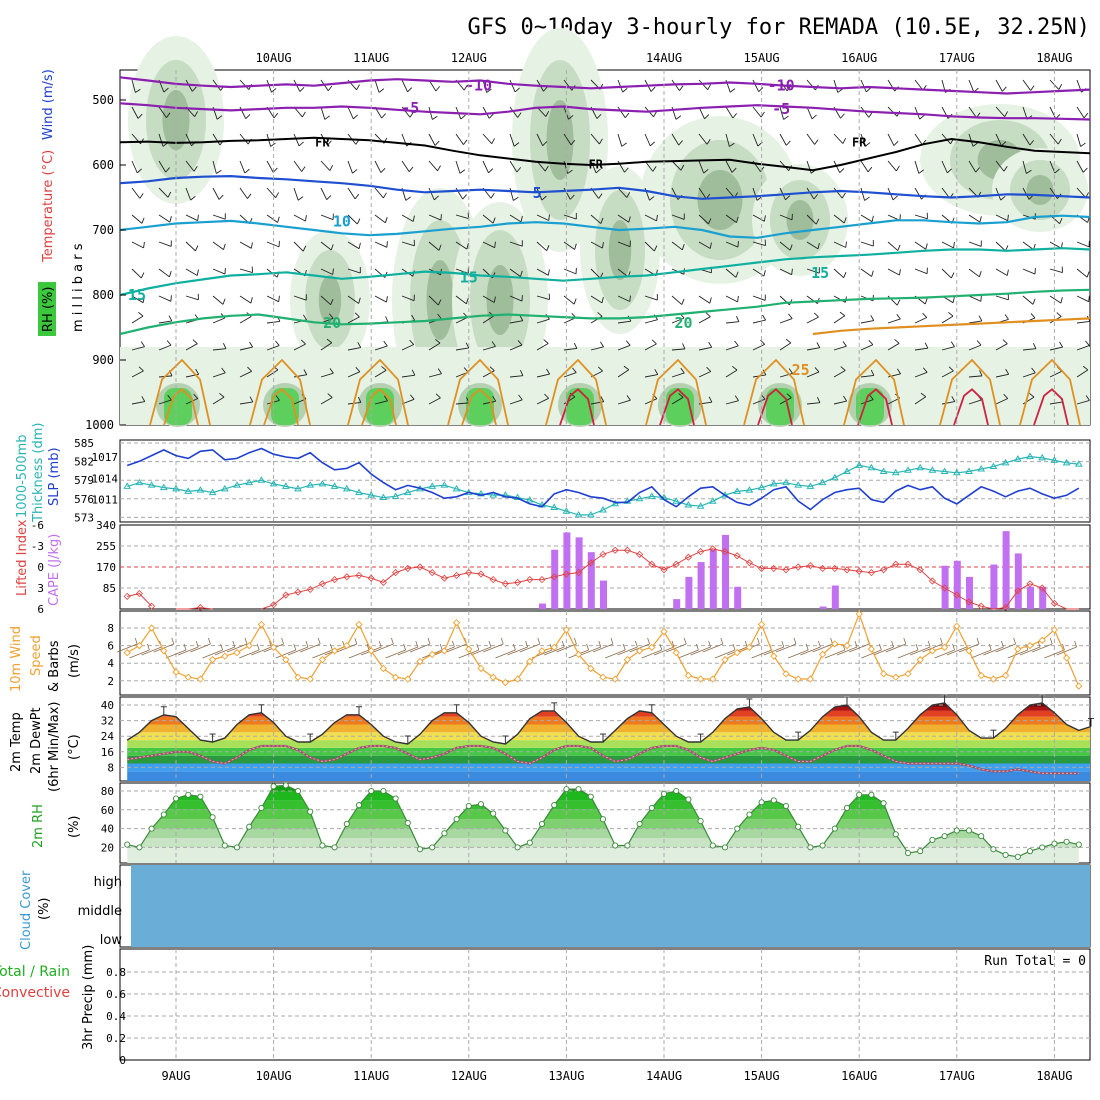 This screenshot has height=1100, width=1100. Describe the element at coordinates (36, 655) in the screenshot. I see `wind-label-b: Speed` at that location.